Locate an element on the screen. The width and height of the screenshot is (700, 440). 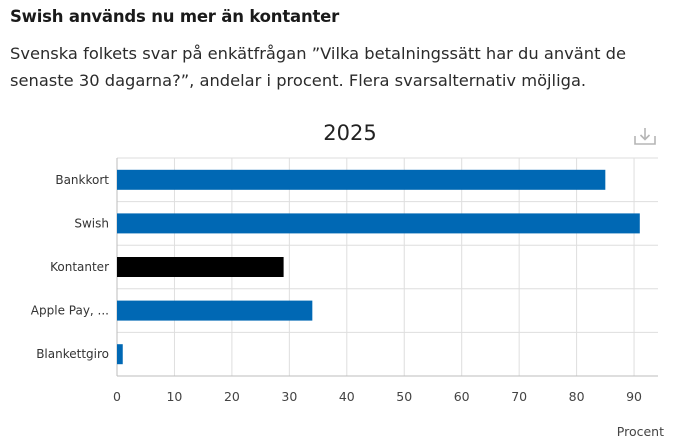
x-tick-label: 0 is located at coordinates (117, 396).